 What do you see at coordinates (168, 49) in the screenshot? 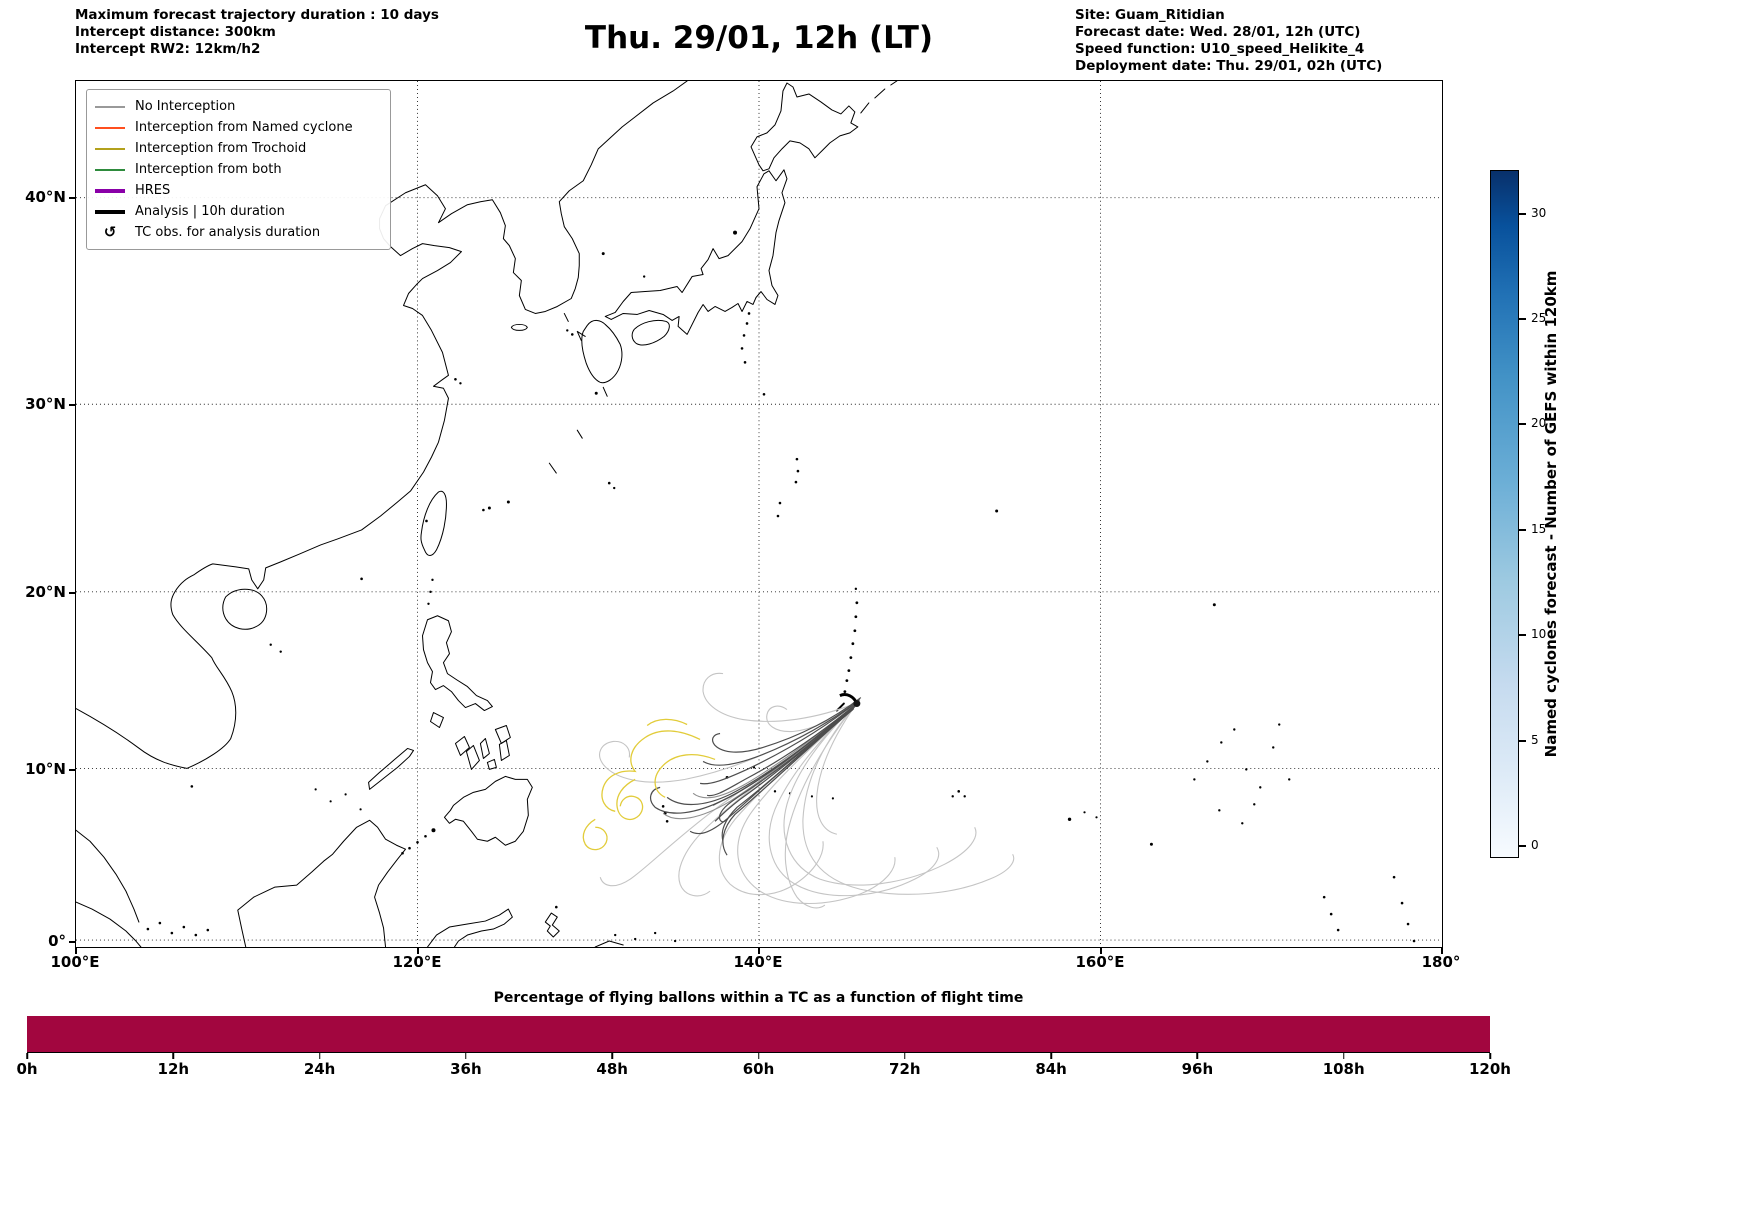
I see `intercept-rw2-text: Intercept RW2: 12km/h2` at bounding box center [168, 49].